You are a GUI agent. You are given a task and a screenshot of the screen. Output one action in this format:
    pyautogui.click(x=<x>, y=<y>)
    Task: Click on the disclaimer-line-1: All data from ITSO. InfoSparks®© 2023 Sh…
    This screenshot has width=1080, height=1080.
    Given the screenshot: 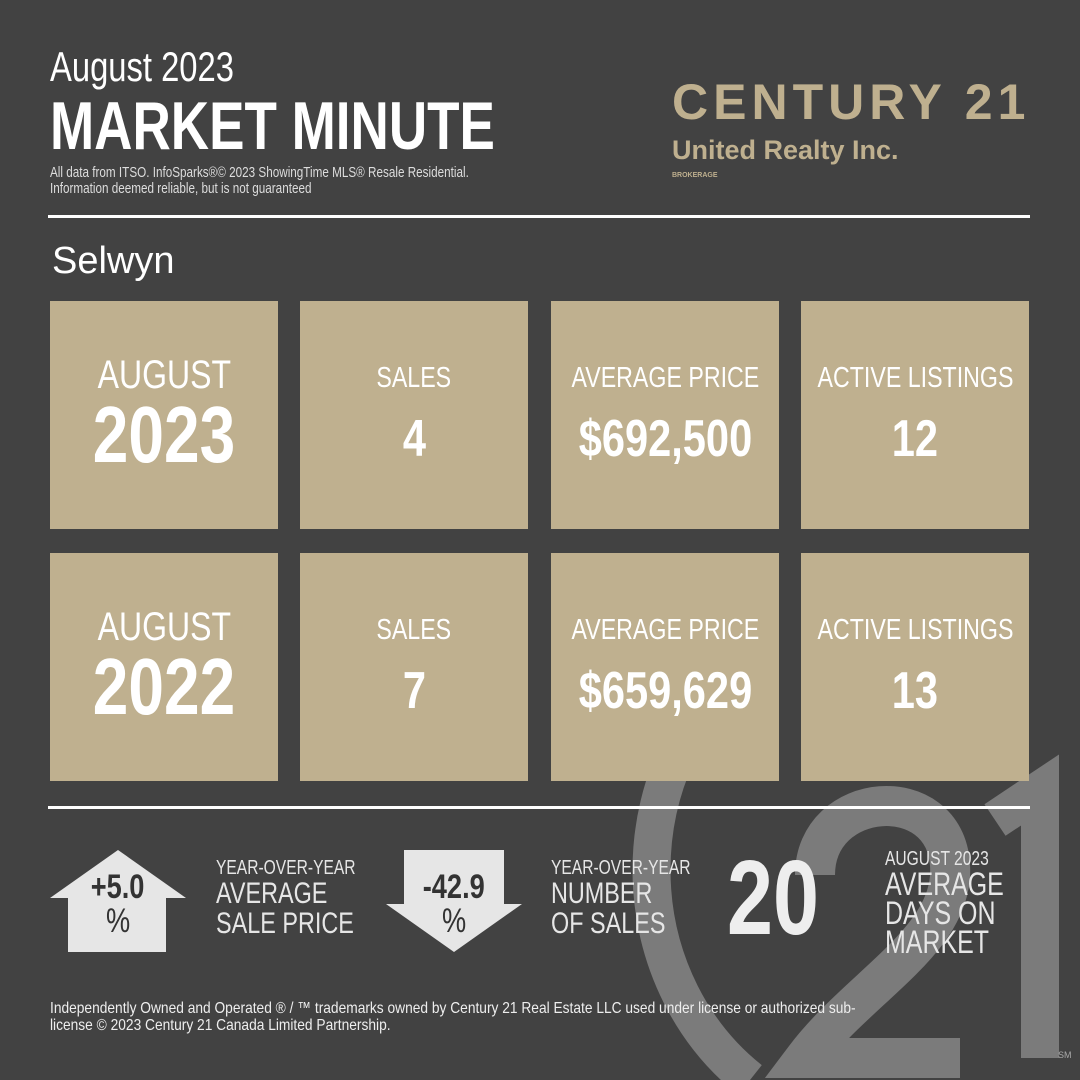 What is the action you would take?
    pyautogui.click(x=259, y=172)
    